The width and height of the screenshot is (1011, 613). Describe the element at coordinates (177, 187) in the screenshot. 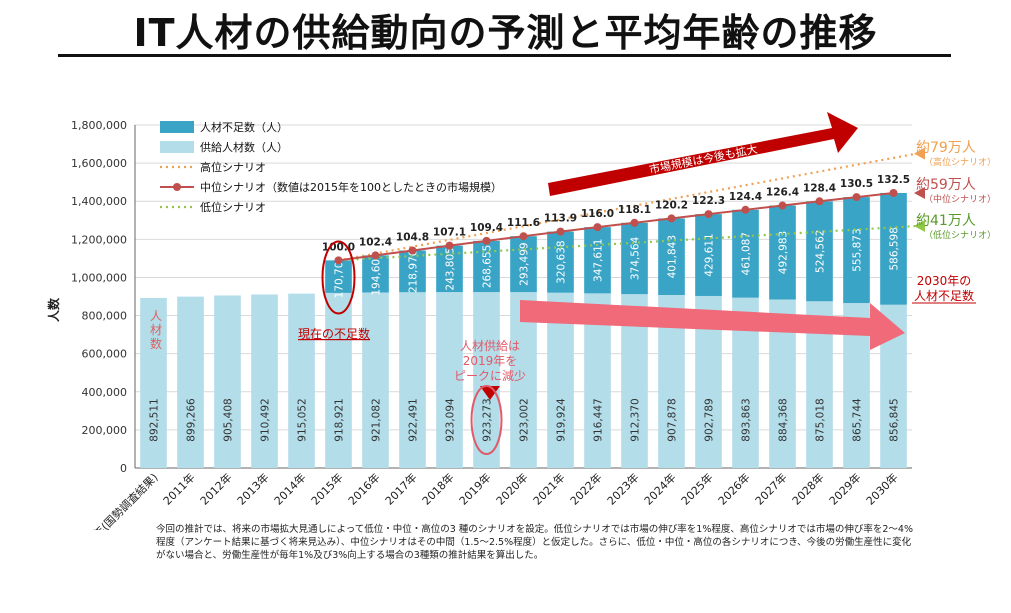

I see `legend-swatch-marker` at that location.